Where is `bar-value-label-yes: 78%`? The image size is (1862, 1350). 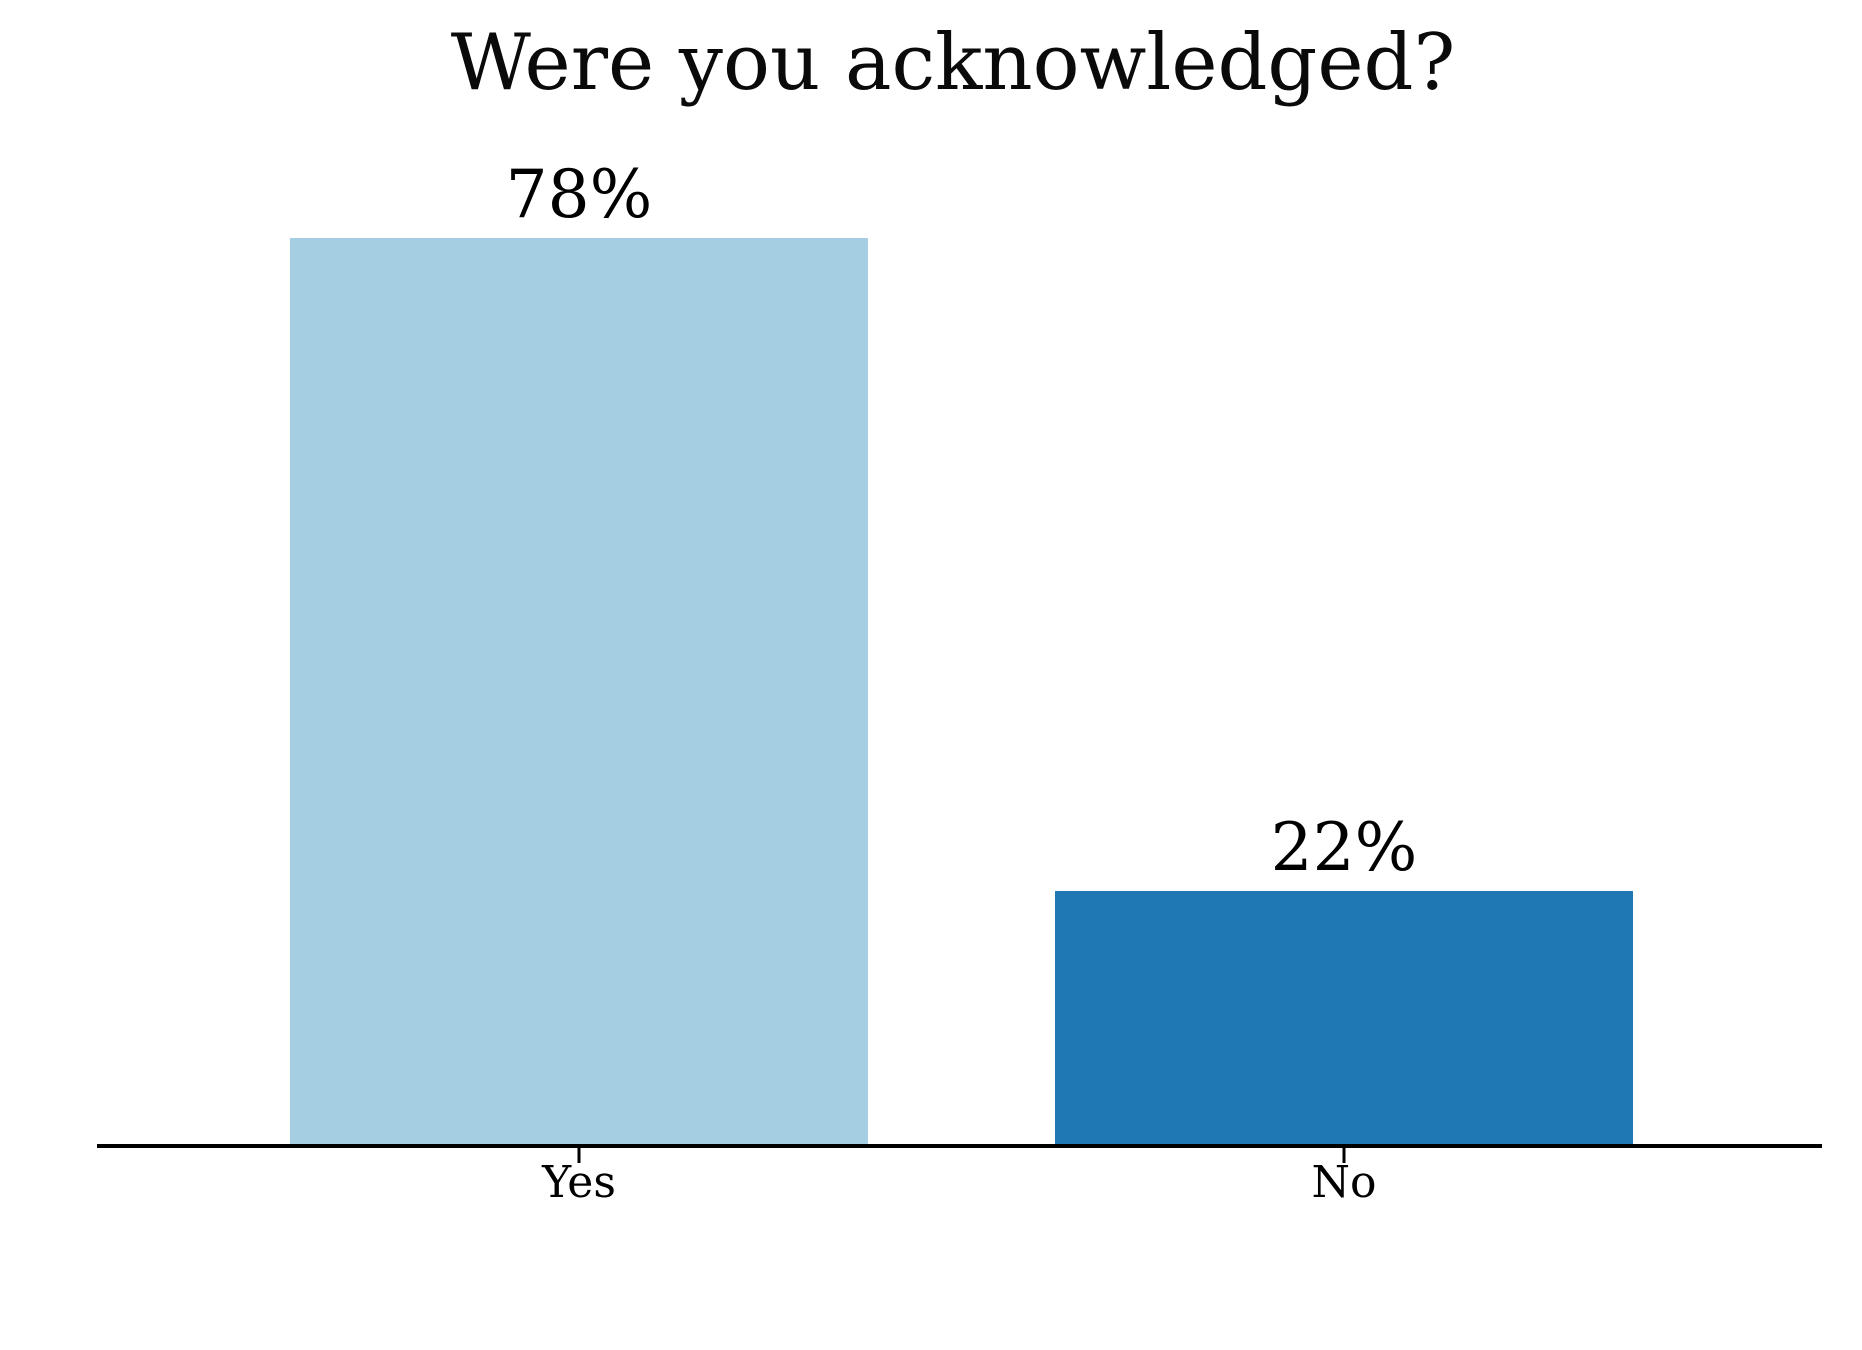
bar-value-label-yes: 78% is located at coordinates (579, 194).